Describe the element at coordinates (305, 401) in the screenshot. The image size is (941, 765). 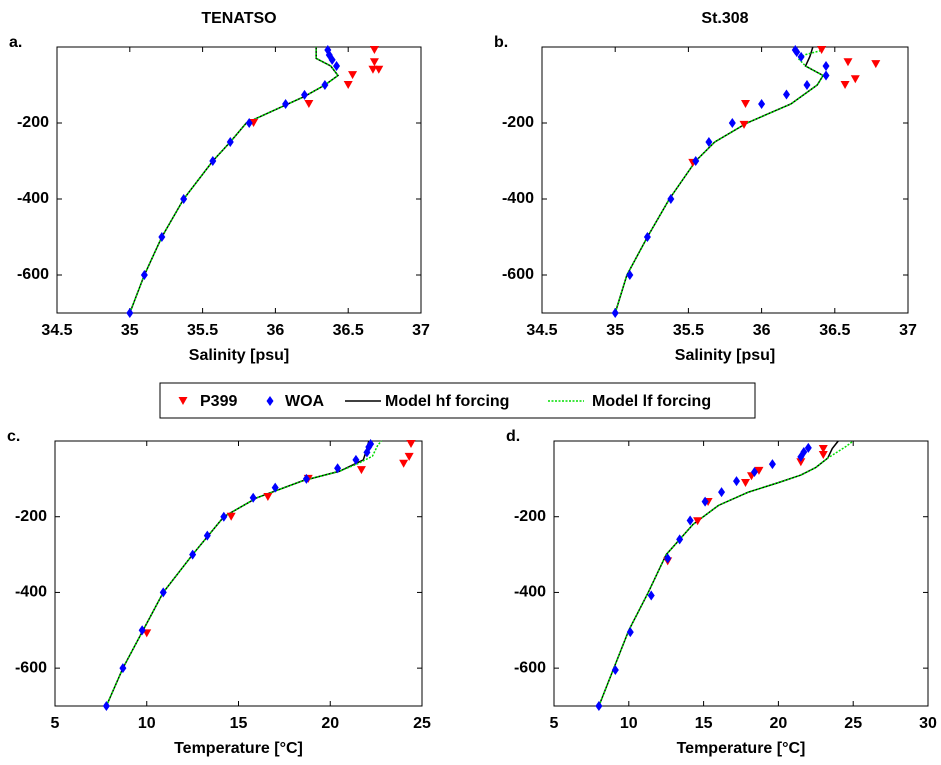
I see `legend-label: WOA` at that location.